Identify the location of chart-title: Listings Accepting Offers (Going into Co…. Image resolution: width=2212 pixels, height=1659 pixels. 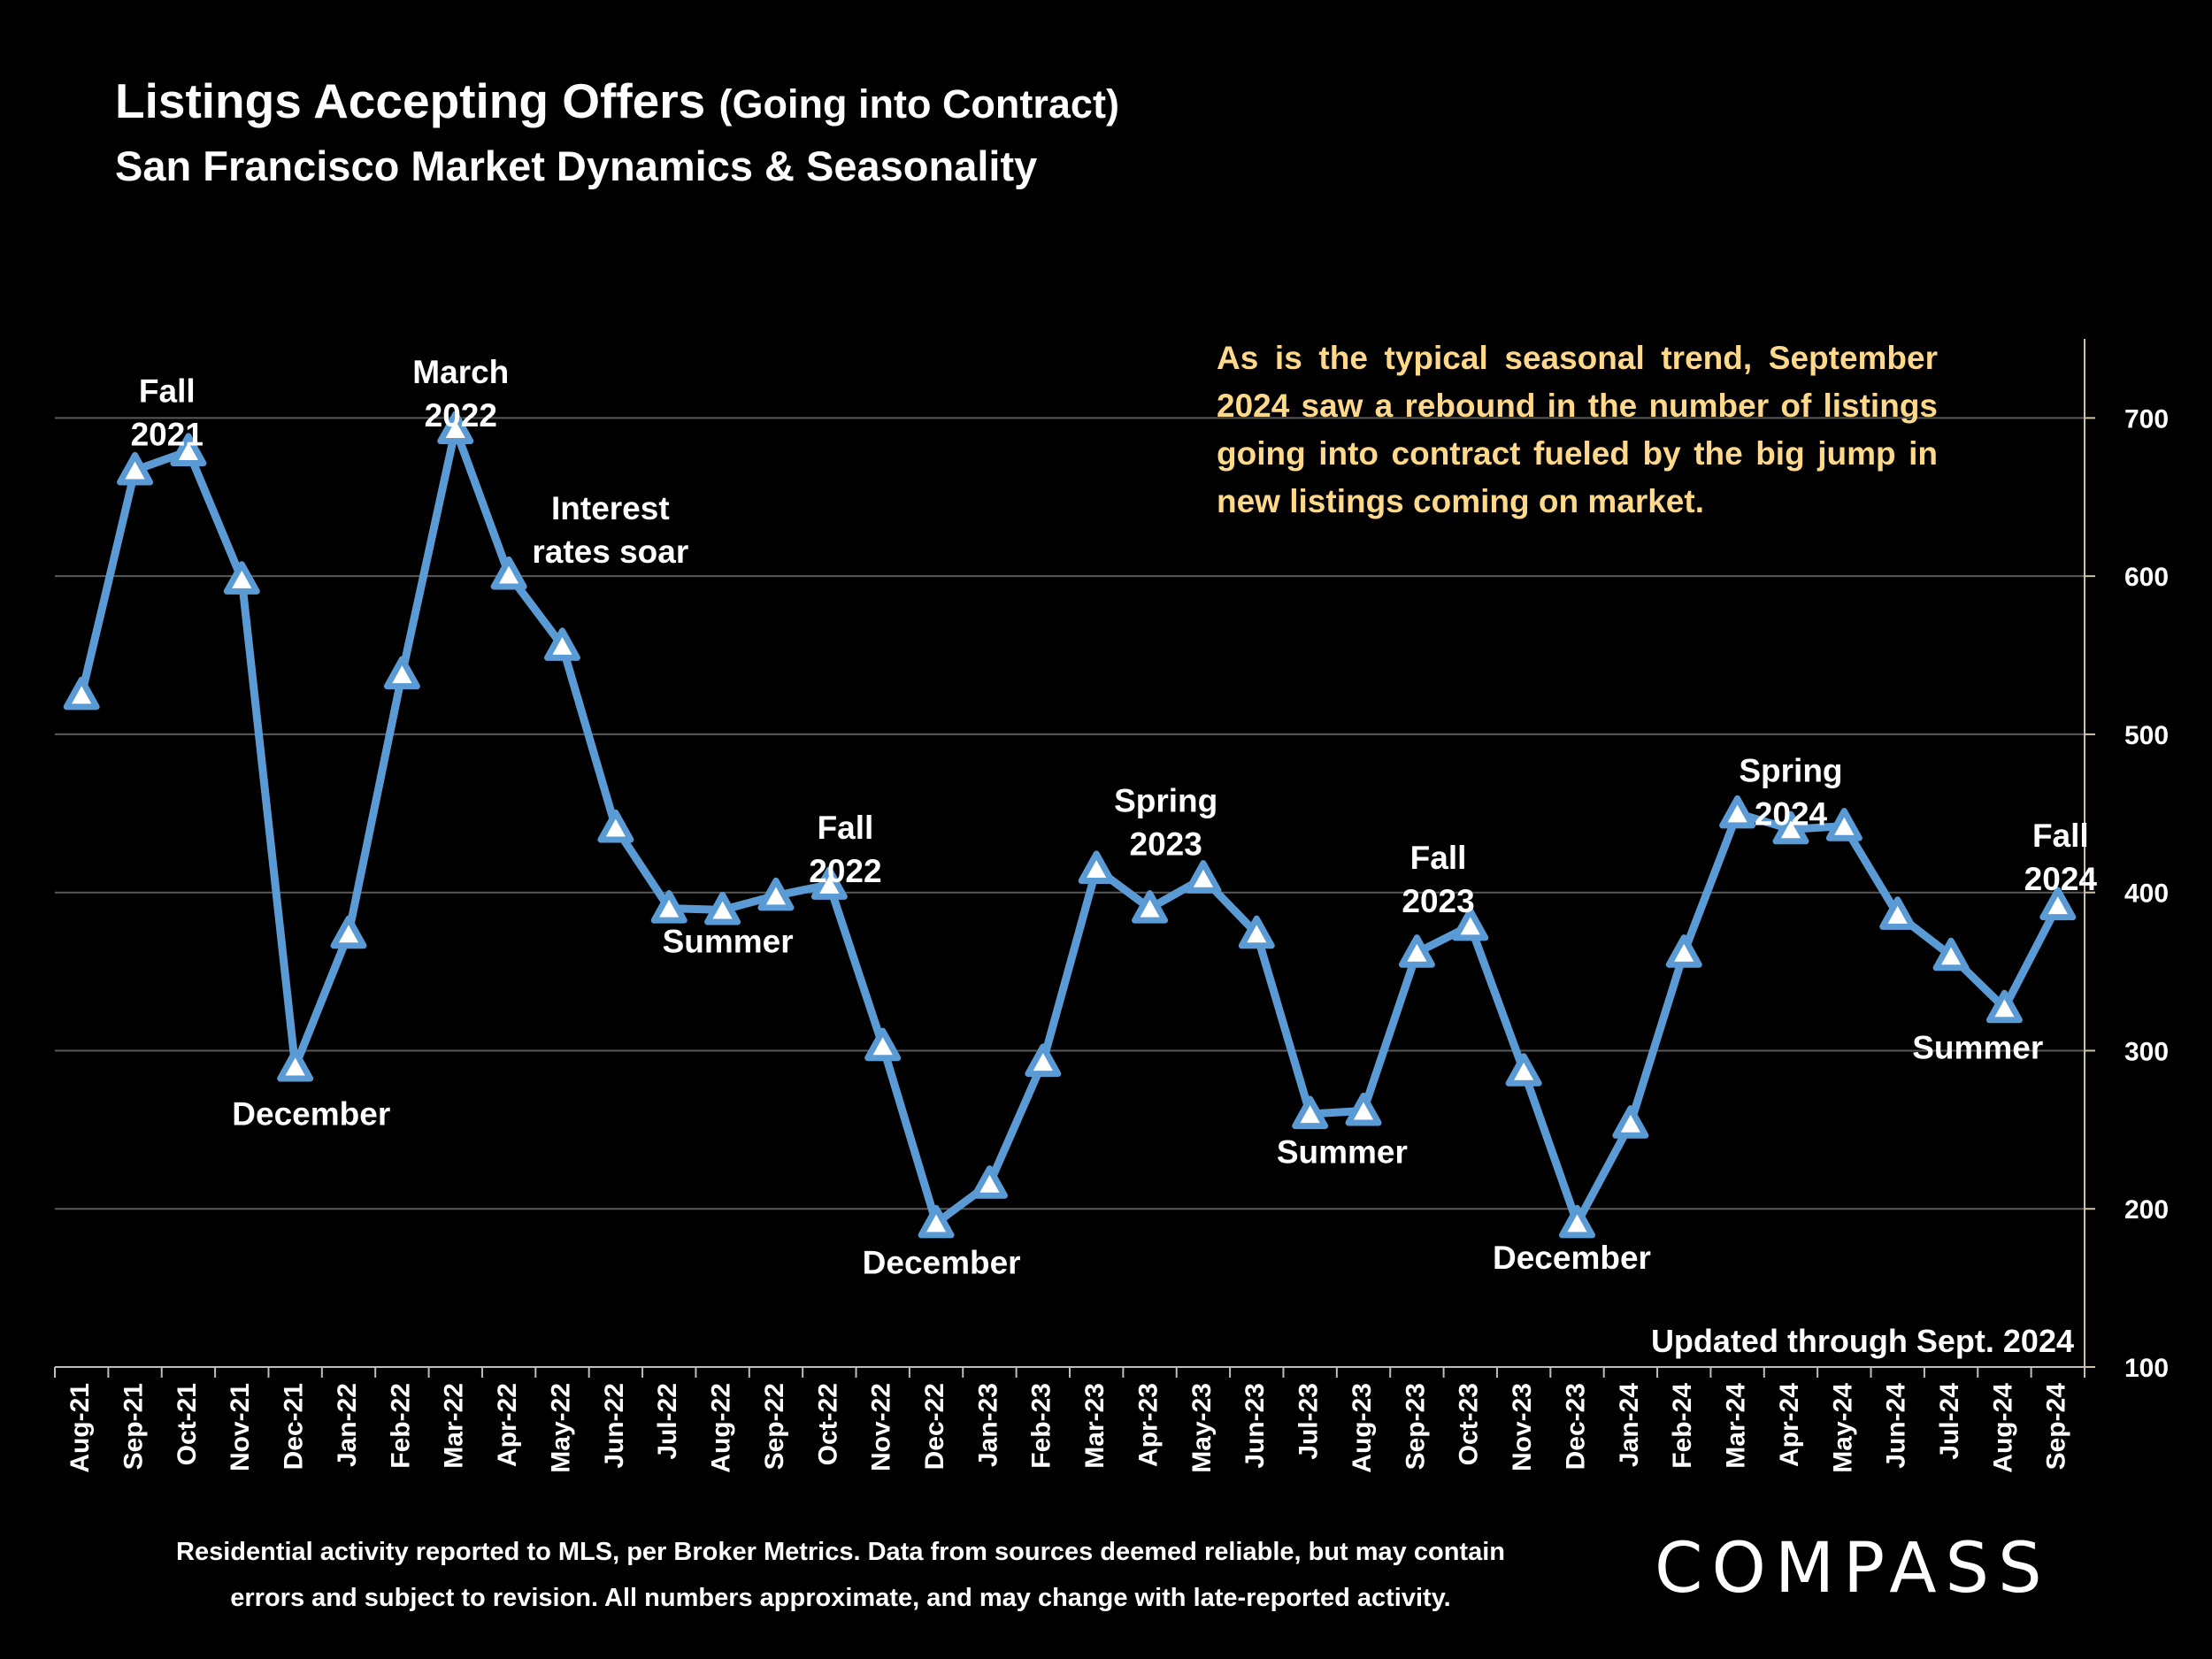
(617, 101).